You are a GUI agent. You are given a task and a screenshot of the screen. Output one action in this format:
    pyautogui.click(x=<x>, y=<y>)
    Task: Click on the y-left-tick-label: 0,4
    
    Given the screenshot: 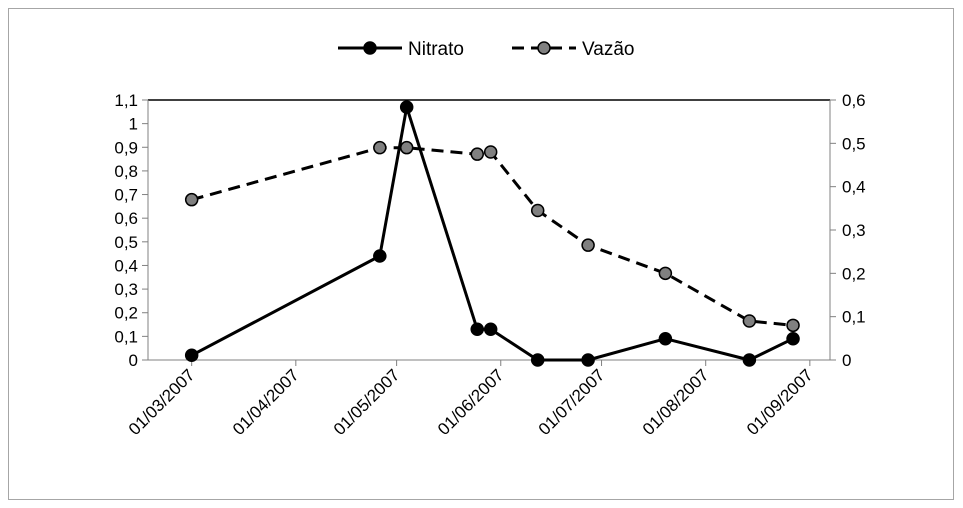 What is the action you would take?
    pyautogui.click(x=126, y=265)
    